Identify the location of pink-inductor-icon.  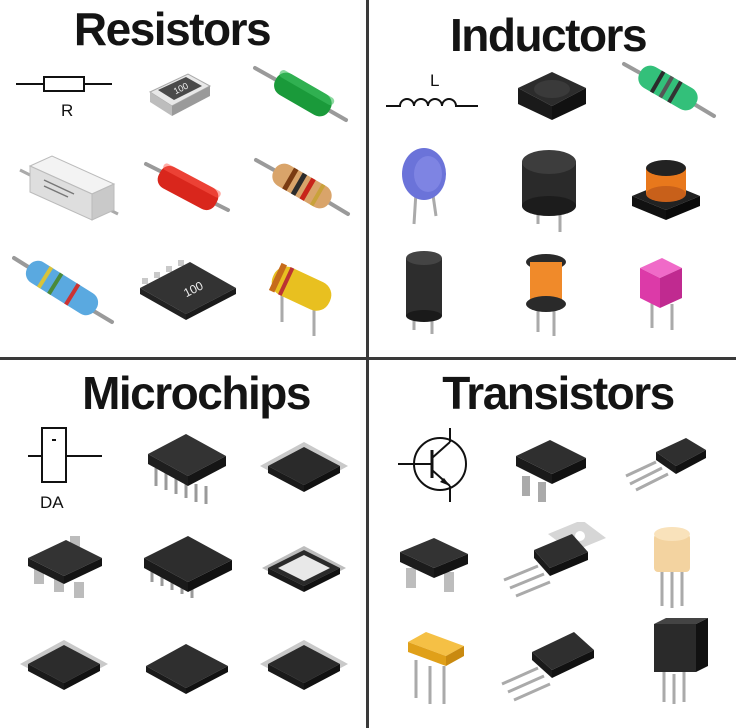
(681, 300).